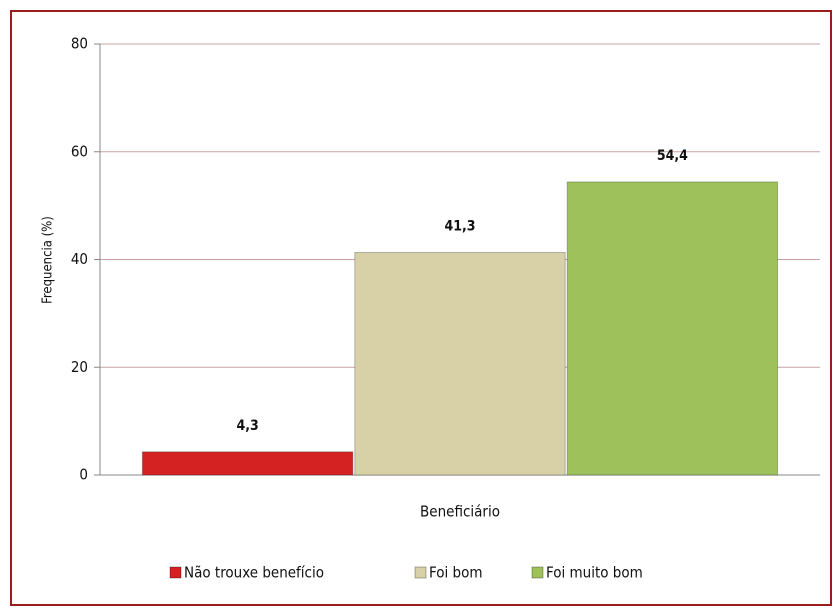  I want to click on y-tick-label: 40, so click(79, 259).